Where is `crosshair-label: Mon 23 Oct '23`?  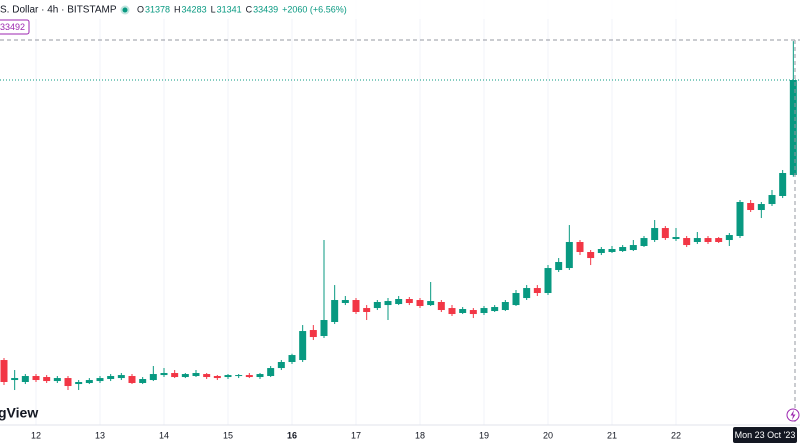
crosshair-label: Mon 23 Oct '23 is located at coordinates (765, 435).